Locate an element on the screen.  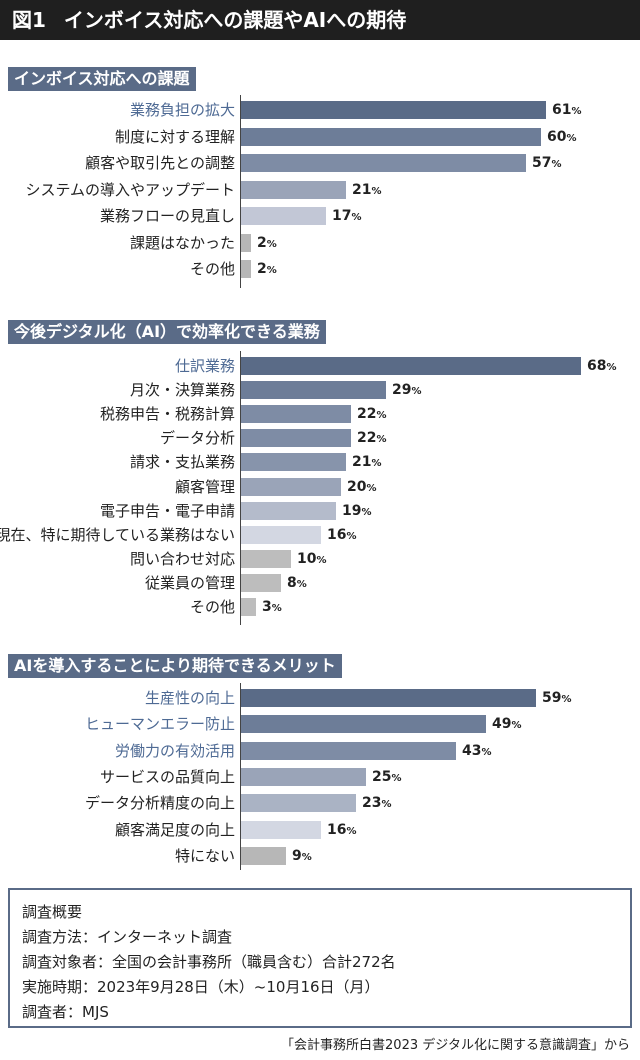
value-label: 49% is located at coordinates (507, 725).